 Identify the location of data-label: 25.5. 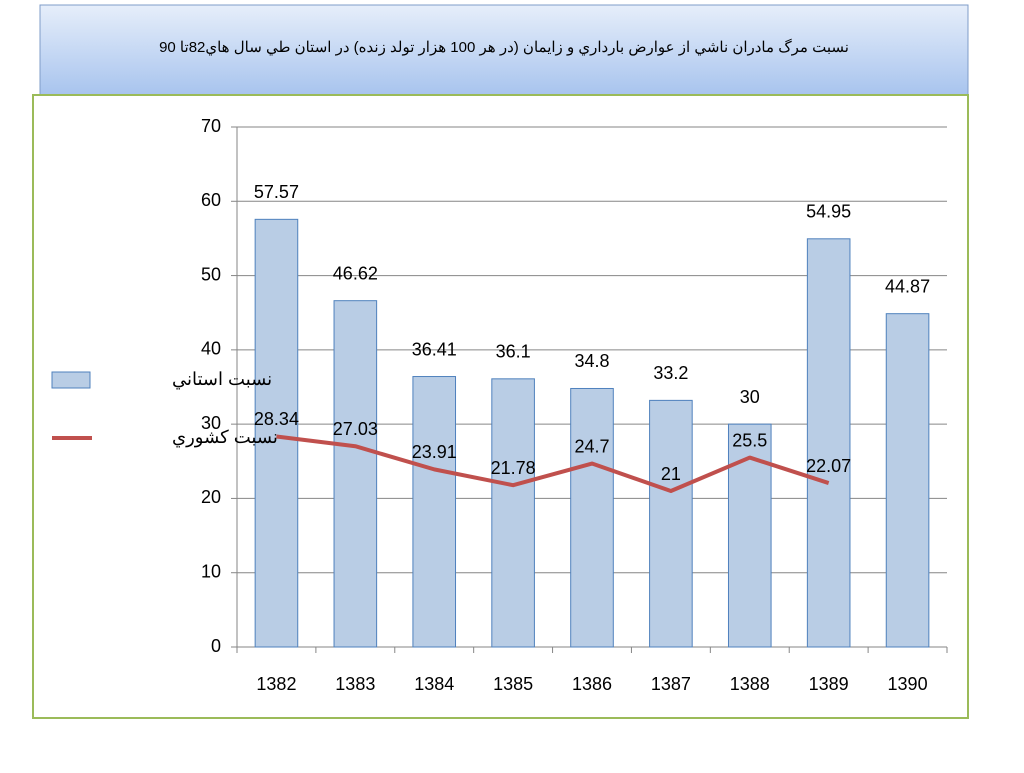
(749, 440).